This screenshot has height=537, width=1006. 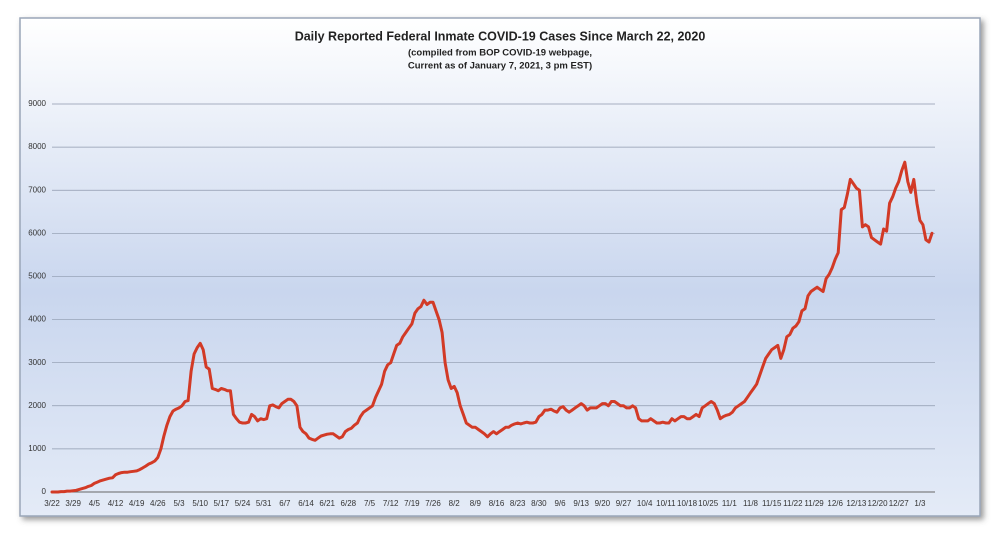 I want to click on y-tick-label: 2000, so click(x=37, y=405).